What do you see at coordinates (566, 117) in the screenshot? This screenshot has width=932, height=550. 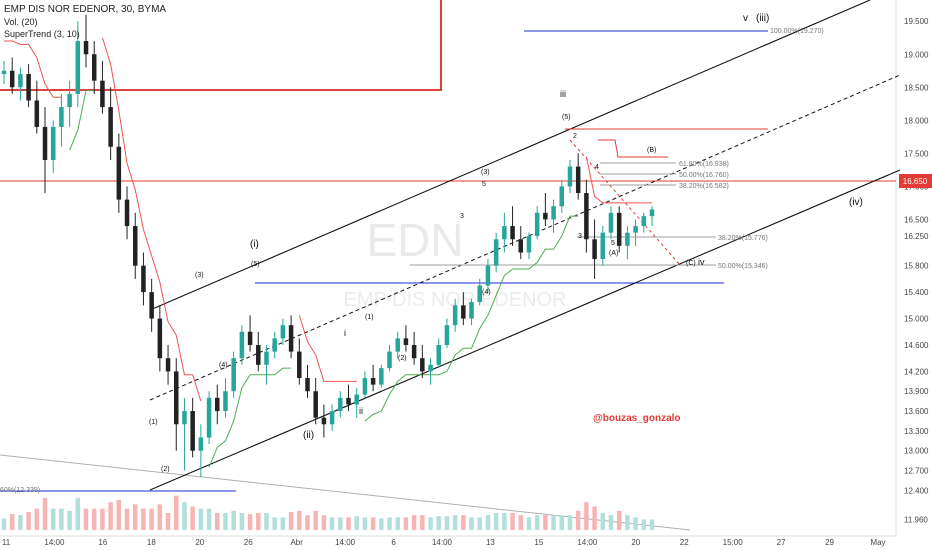 I see `wave-label-p5b: (5)` at bounding box center [566, 117].